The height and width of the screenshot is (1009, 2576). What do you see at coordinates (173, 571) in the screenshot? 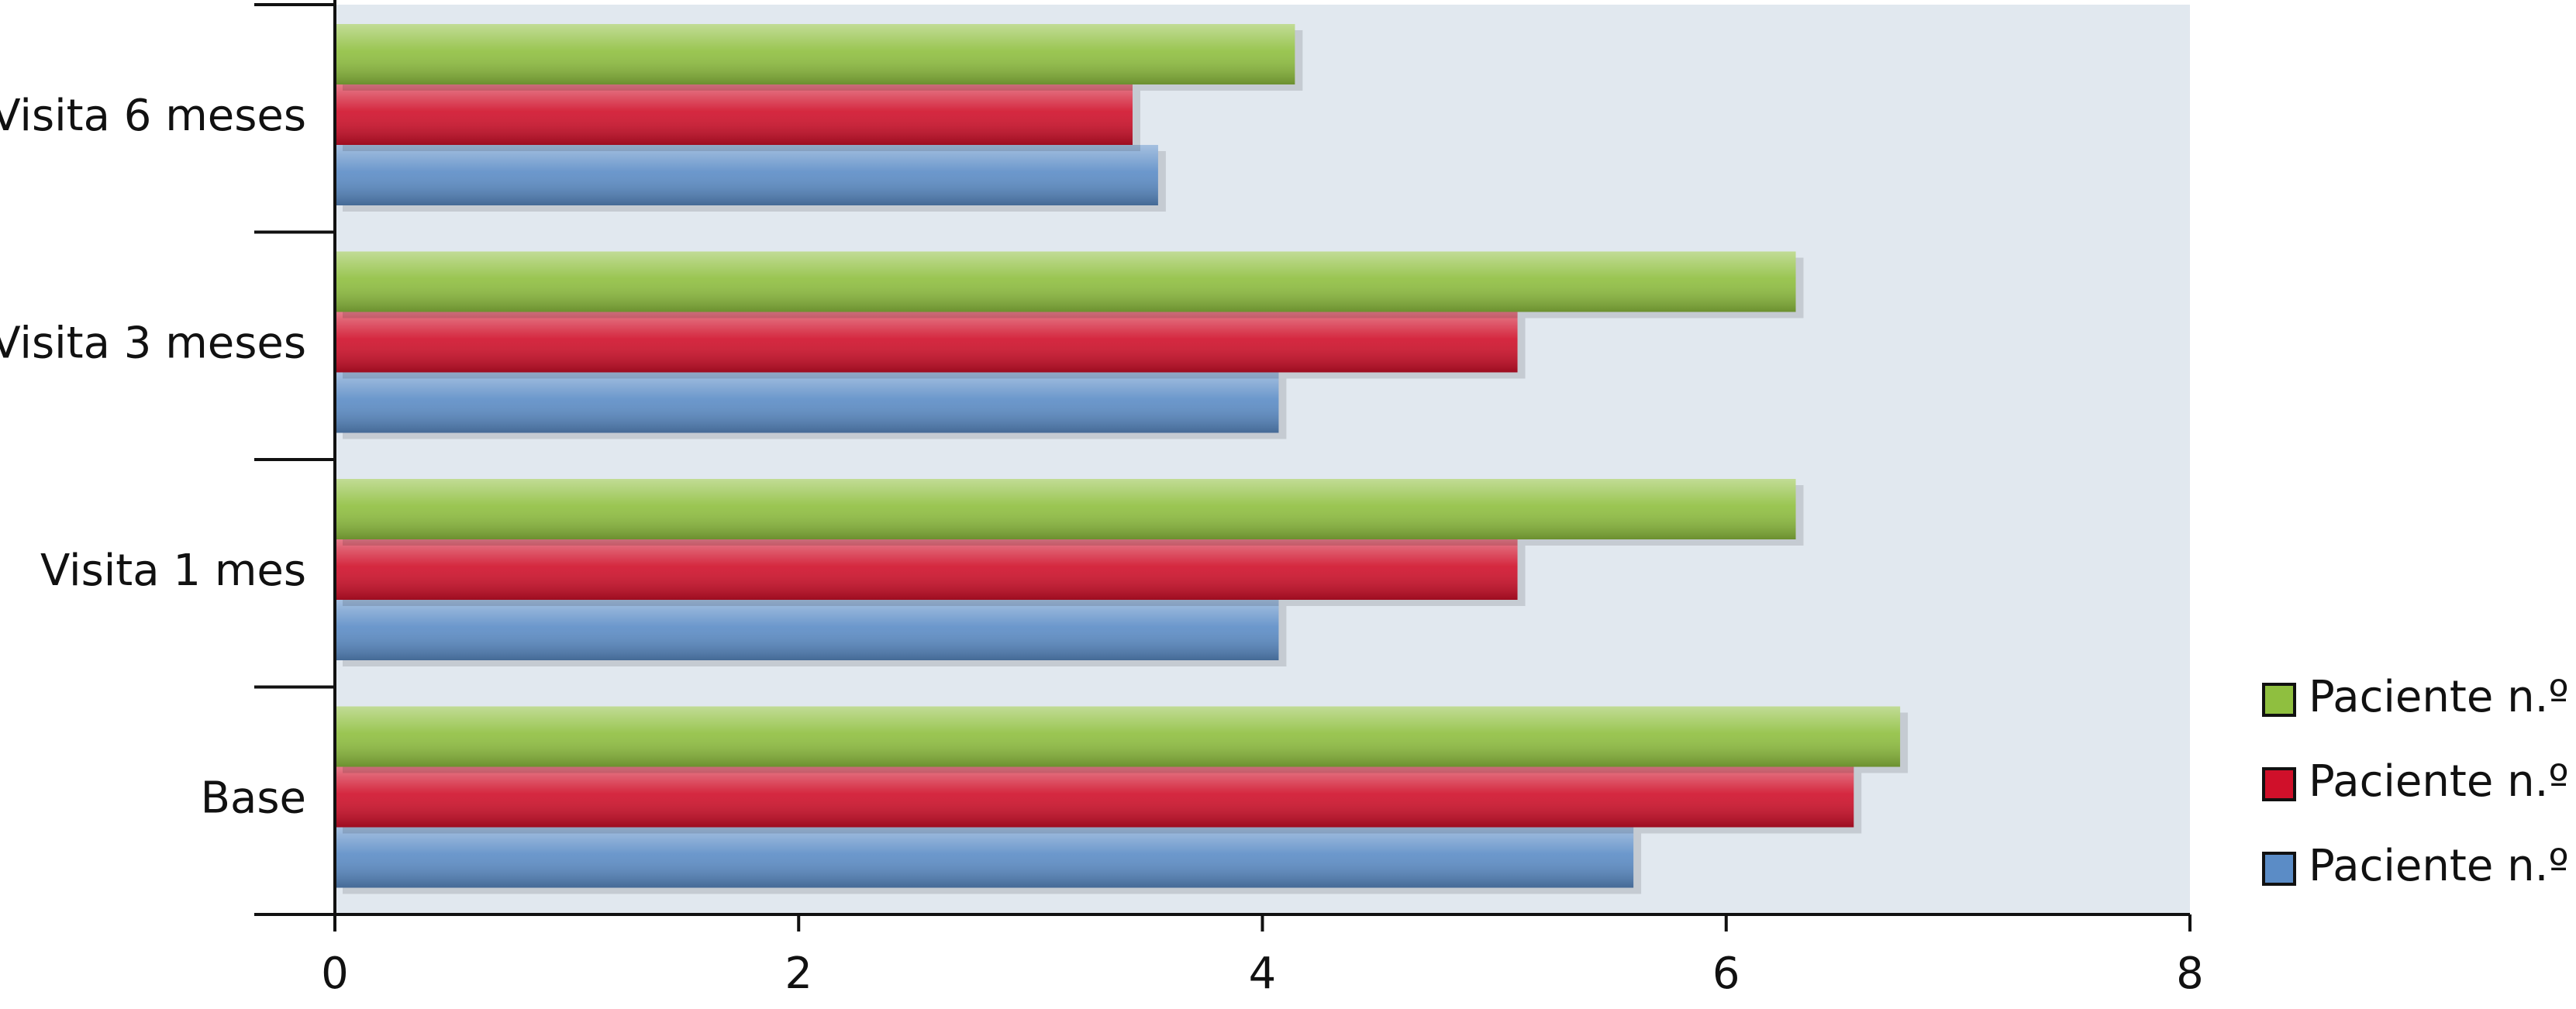
I see `y-tick-label: Visita 1 mes` at bounding box center [173, 571].